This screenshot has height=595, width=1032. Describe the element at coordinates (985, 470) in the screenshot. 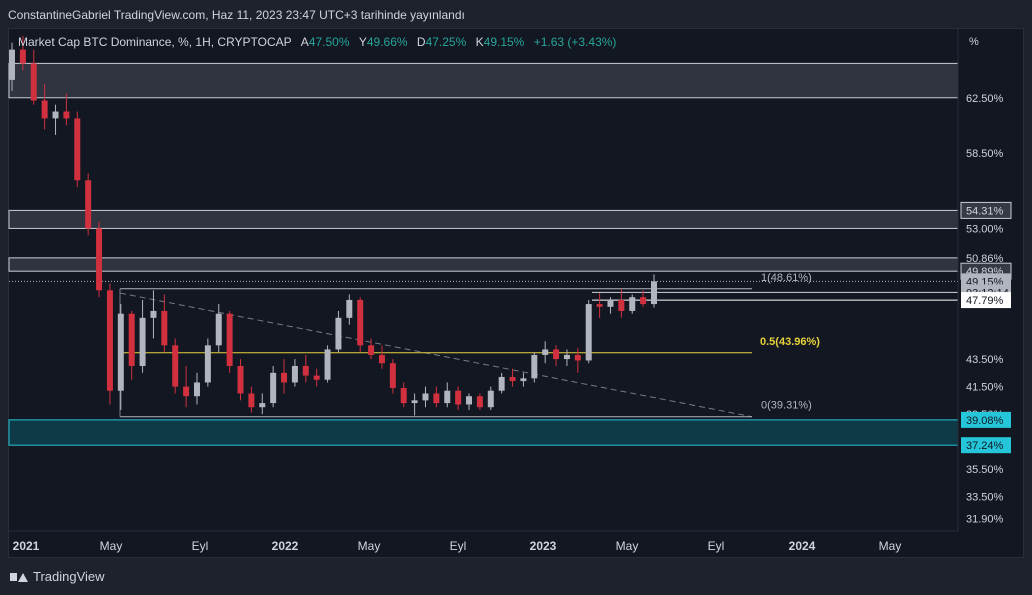

I see `y-tick-label: 35.50%` at that location.